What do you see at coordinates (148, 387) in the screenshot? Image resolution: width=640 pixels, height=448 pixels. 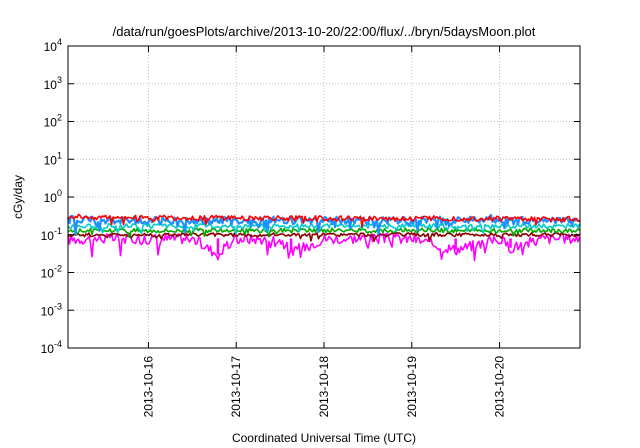 I see `x-tick-label: 2013-10-16` at bounding box center [148, 387].